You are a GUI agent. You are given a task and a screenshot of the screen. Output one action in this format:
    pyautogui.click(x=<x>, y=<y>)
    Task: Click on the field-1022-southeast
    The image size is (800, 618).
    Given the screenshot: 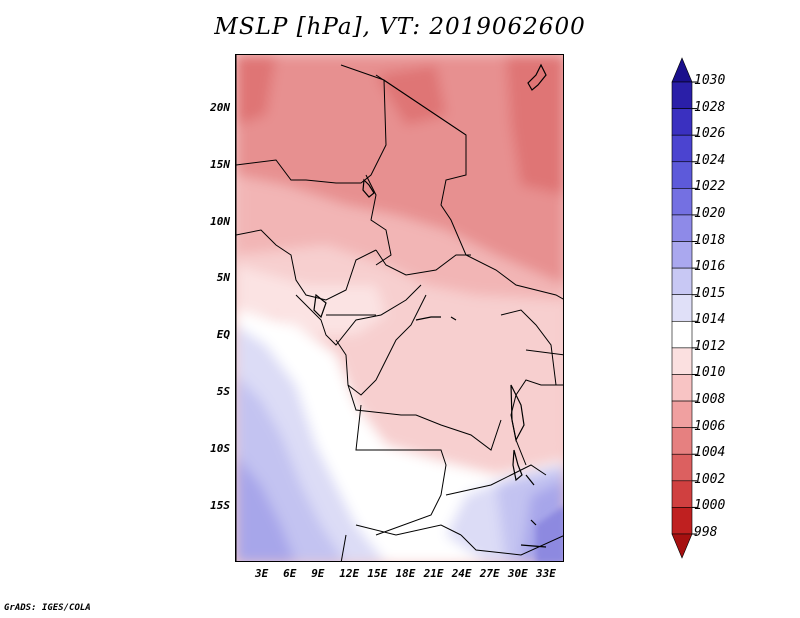 What is the action you would take?
    pyautogui.click(x=549, y=533)
    